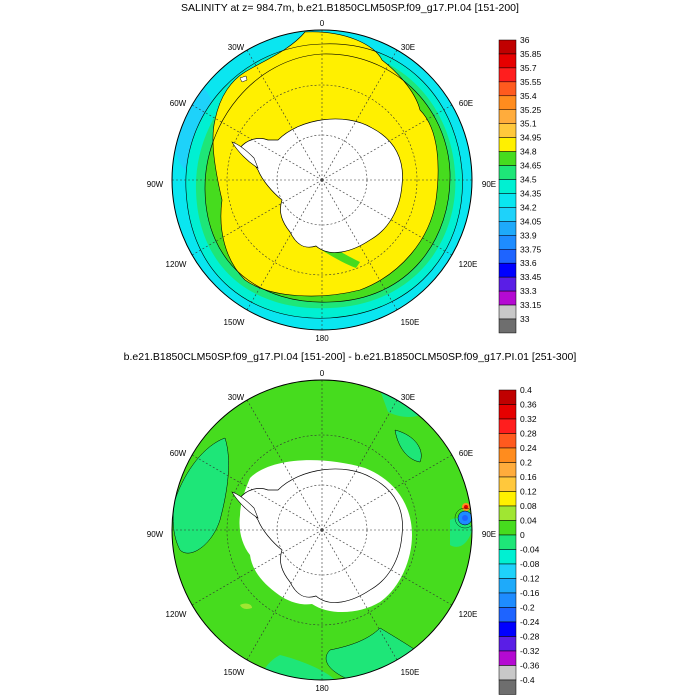  I want to click on colorbar-label: -0.12, so click(530, 579).